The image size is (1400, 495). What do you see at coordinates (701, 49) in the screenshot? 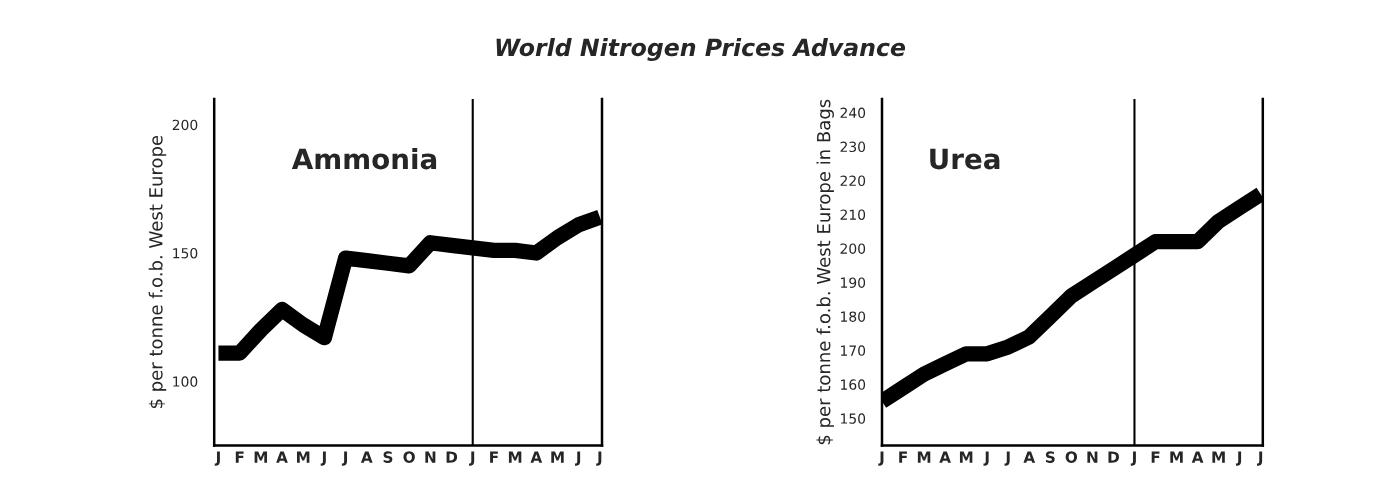
I see `text: World Nitrogen Prices Advance` at bounding box center [701, 49].